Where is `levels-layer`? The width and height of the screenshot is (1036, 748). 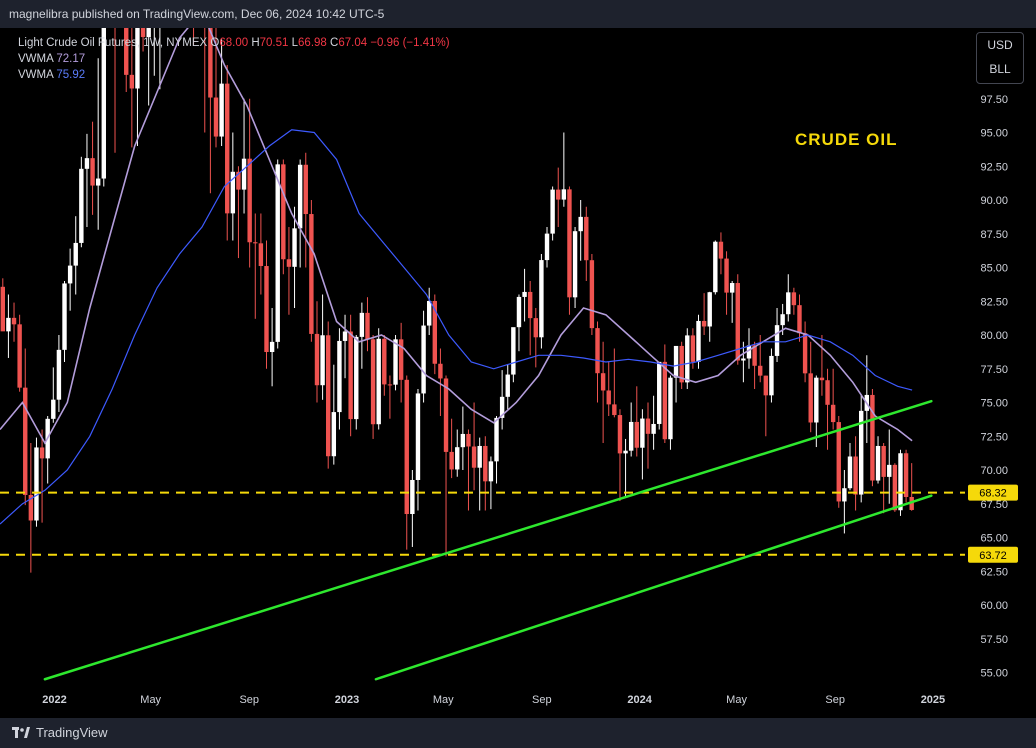
levels-layer is located at coordinates (482, 523).